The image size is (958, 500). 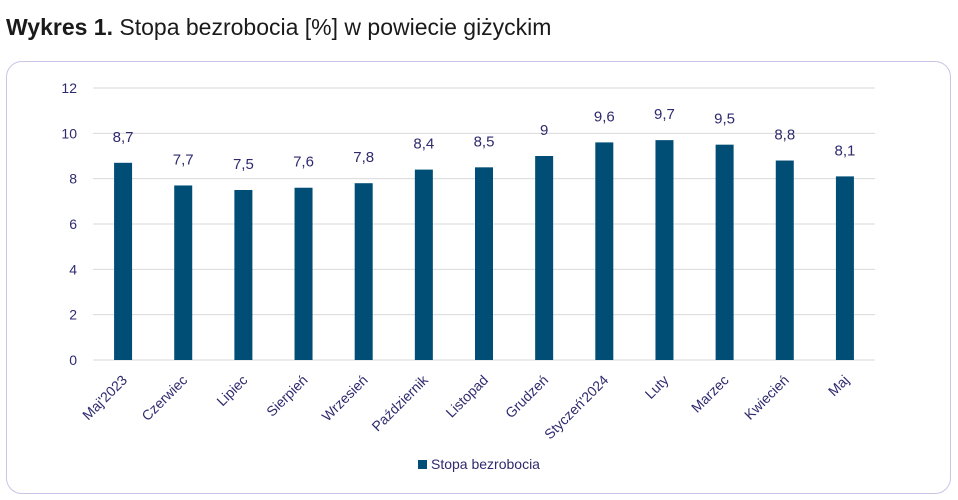 I want to click on y-tick-label: 8, so click(x=73, y=179).